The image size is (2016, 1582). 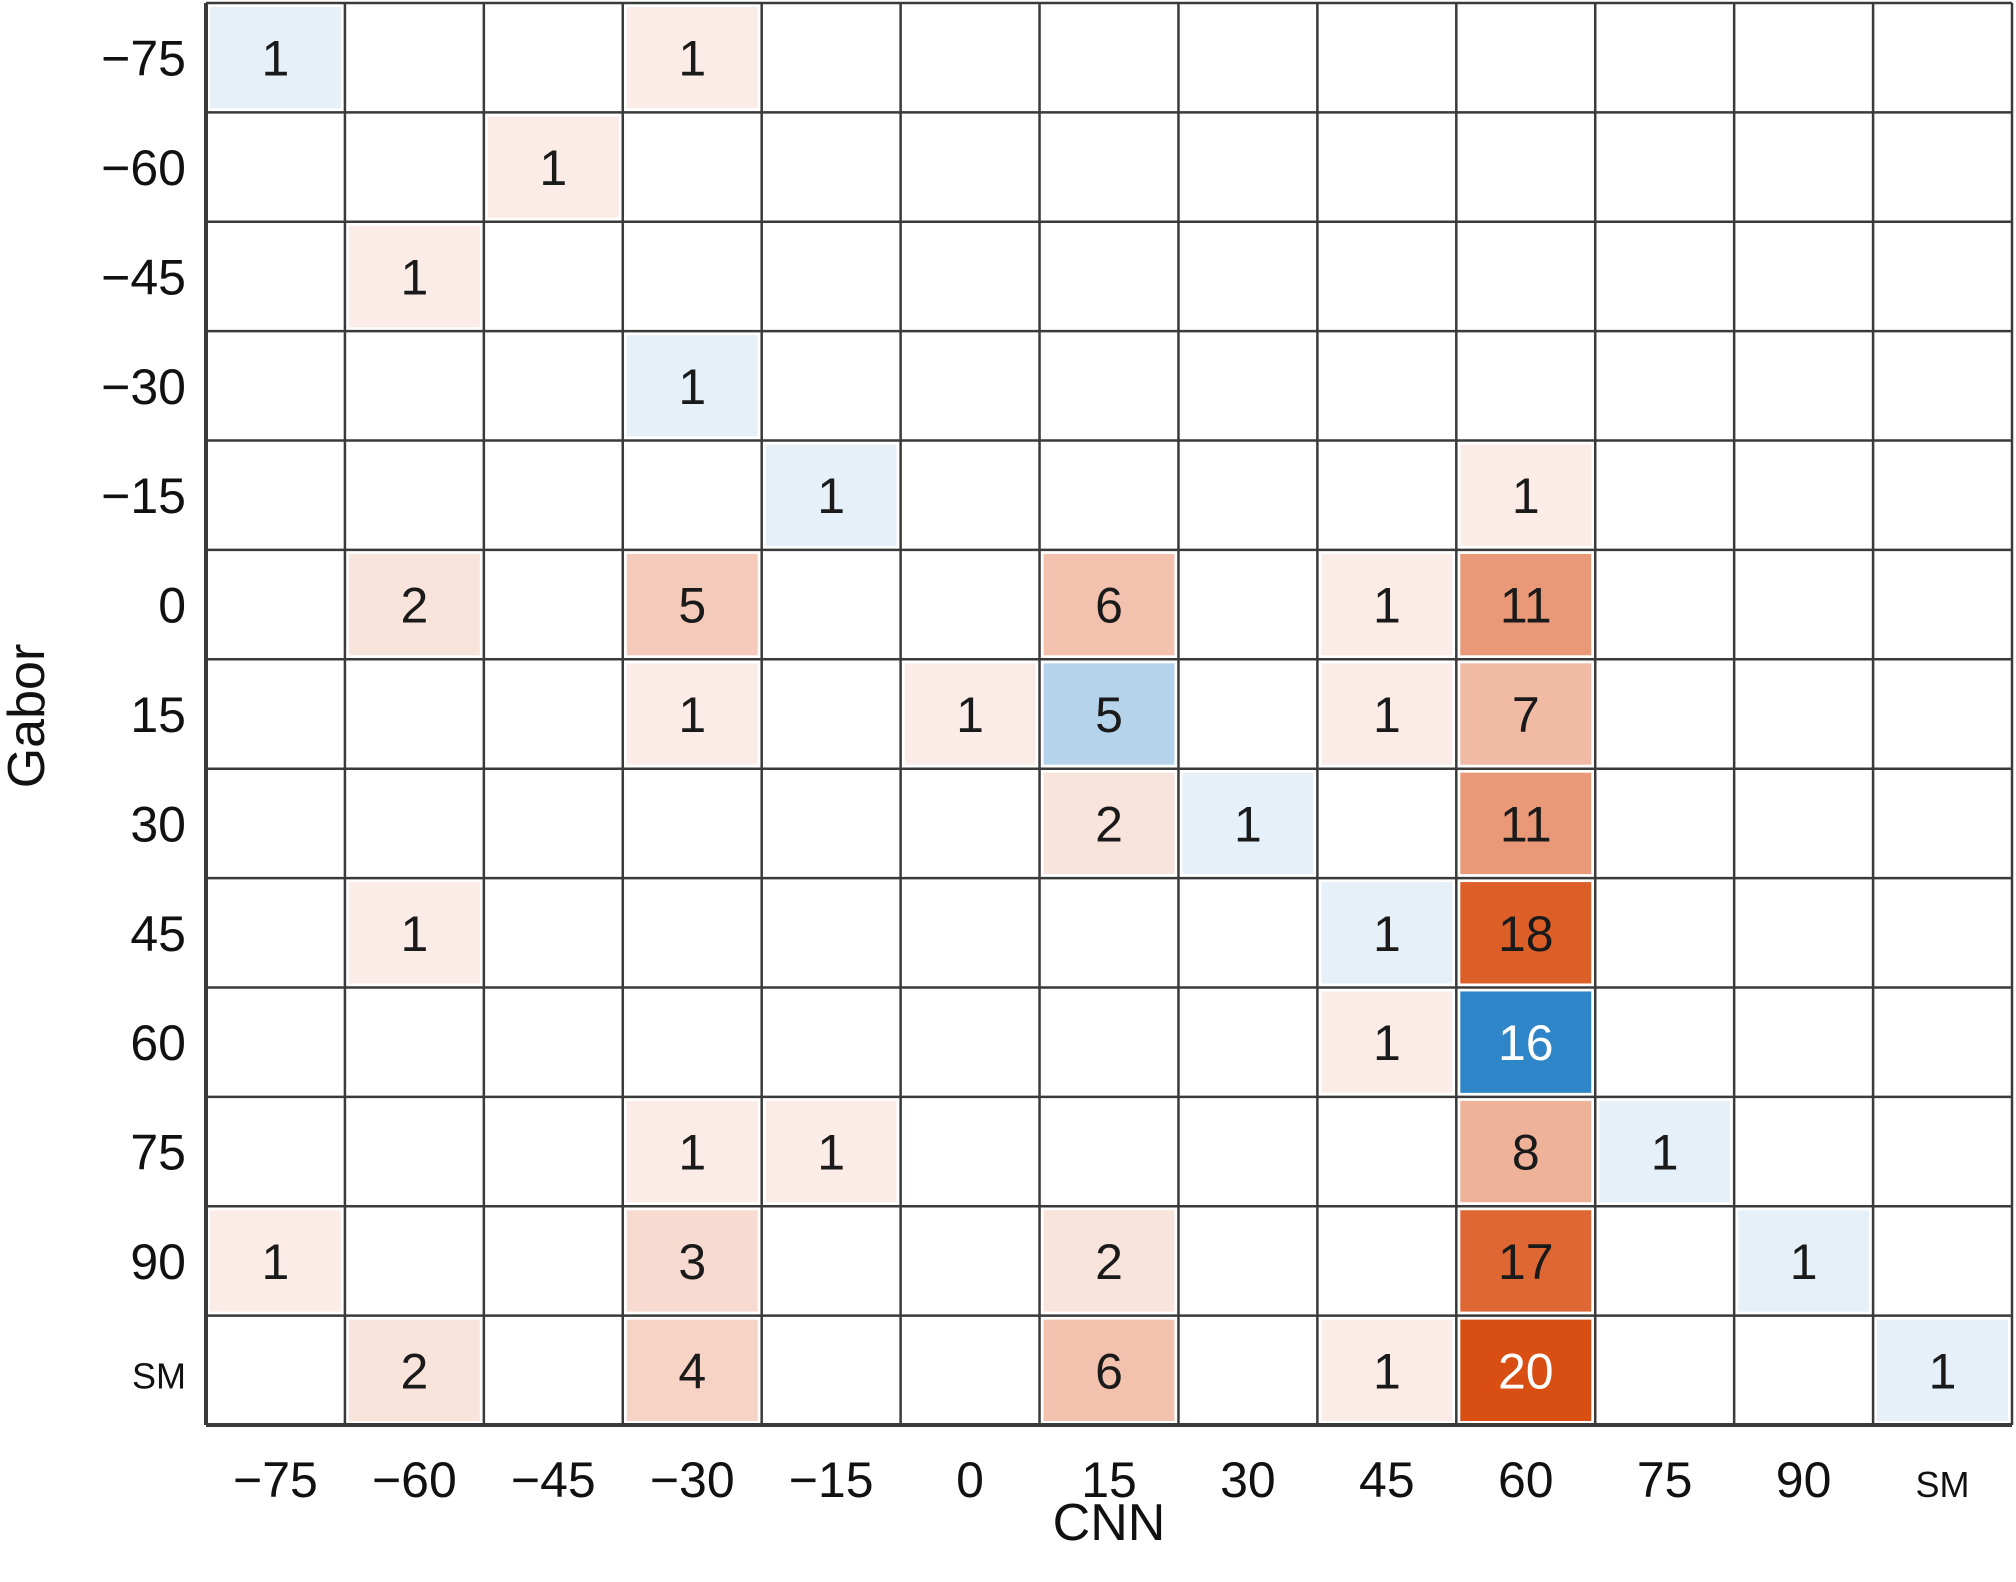 I want to click on heatmap-cell-r3-c3, so click(x=692, y=386).